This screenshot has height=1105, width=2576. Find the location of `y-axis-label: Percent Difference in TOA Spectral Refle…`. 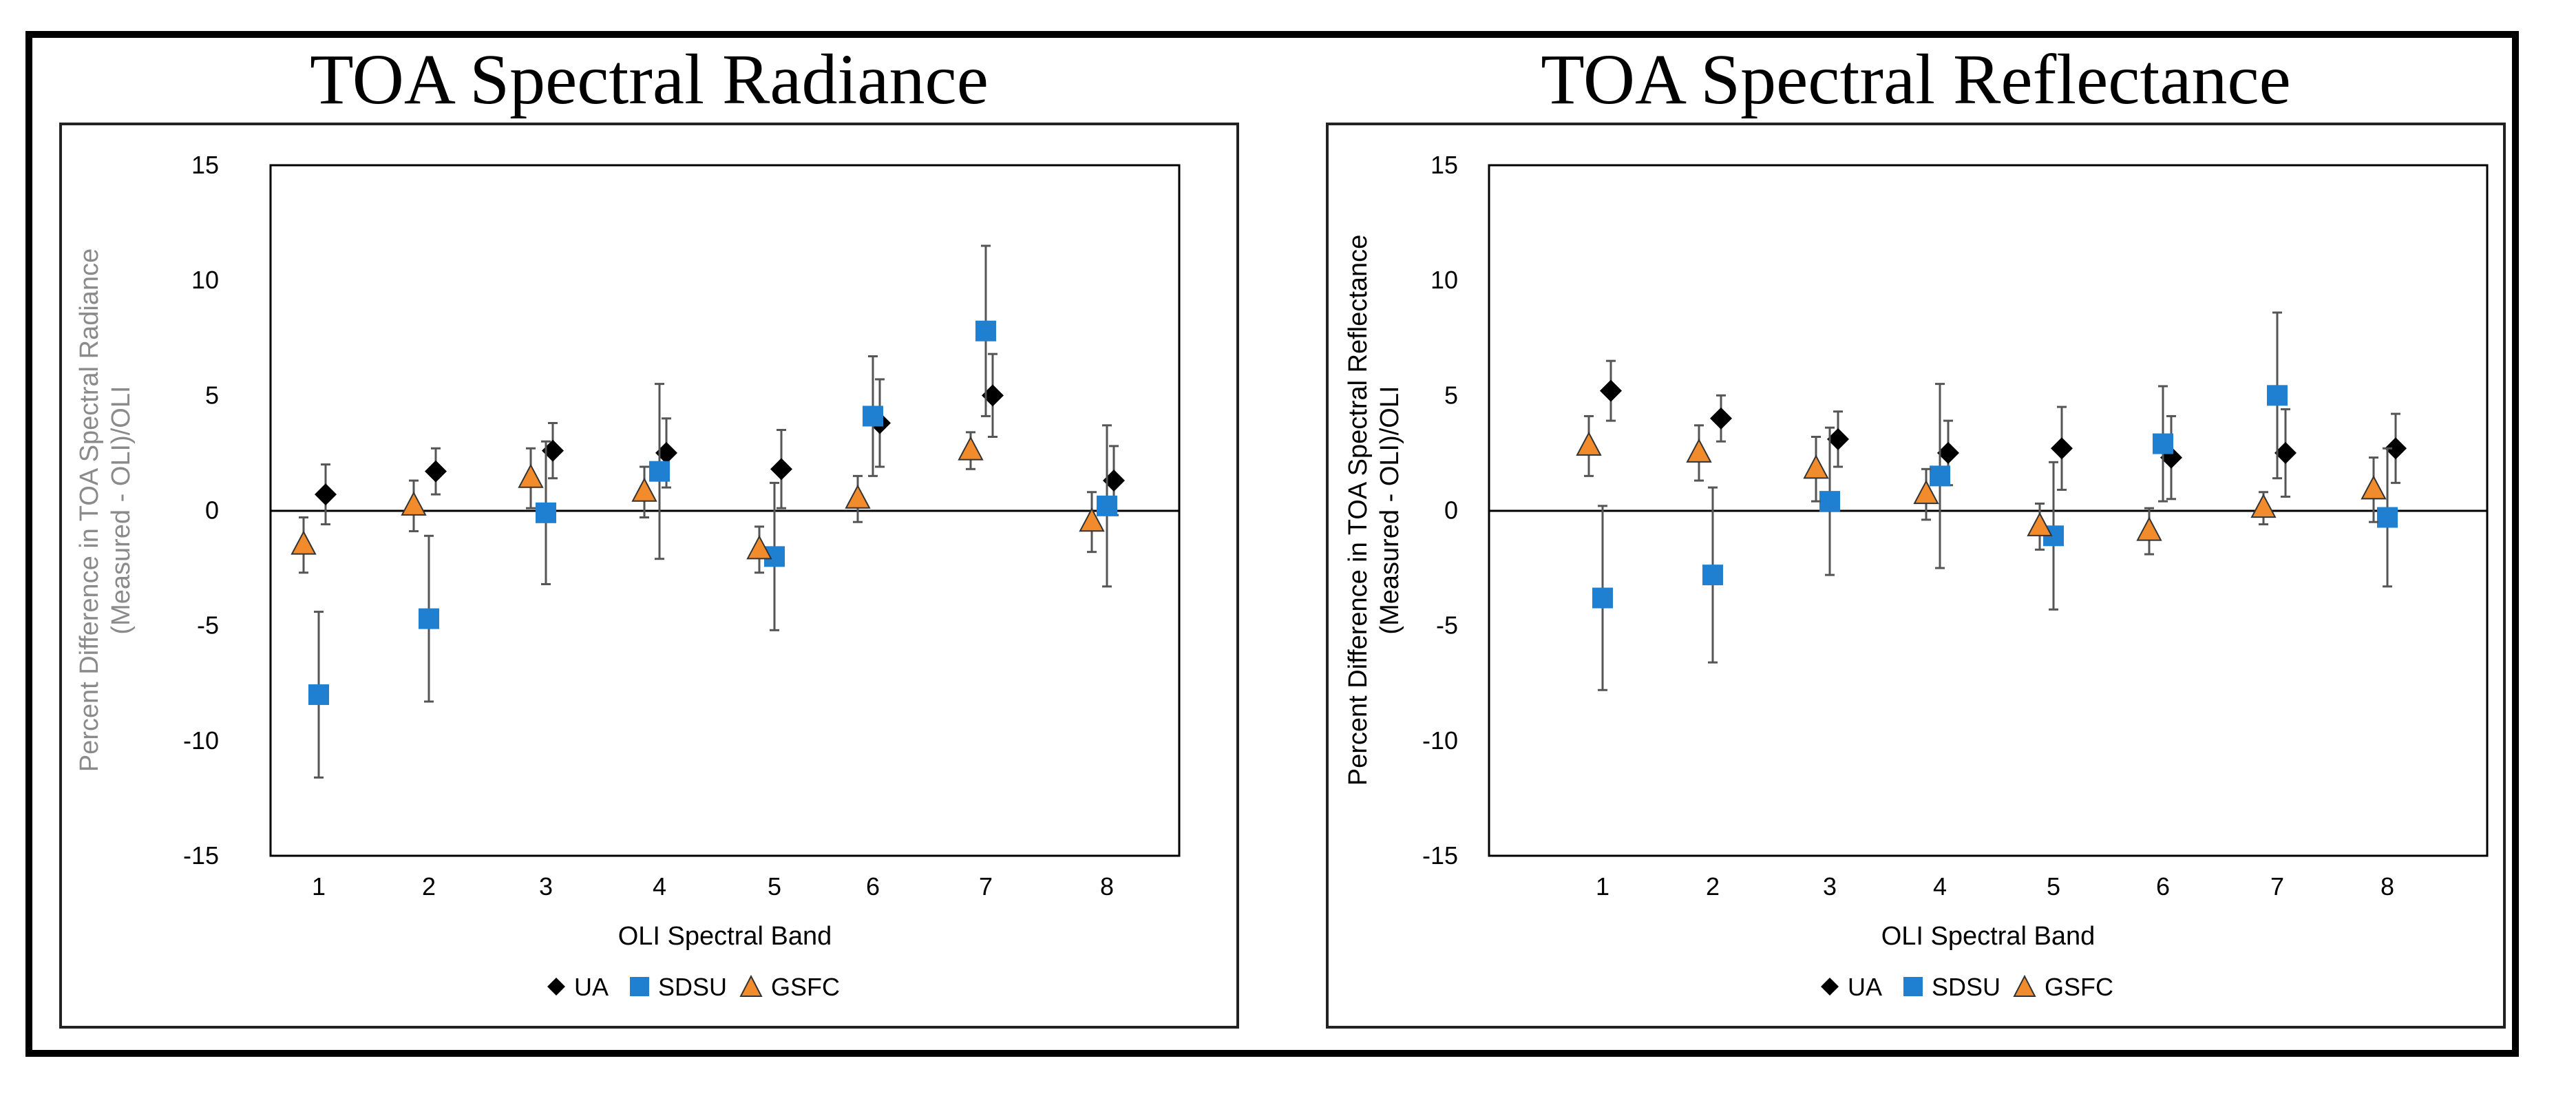

y-axis-label: Percent Difference in TOA Spectral Refle… is located at coordinates (1359, 510).